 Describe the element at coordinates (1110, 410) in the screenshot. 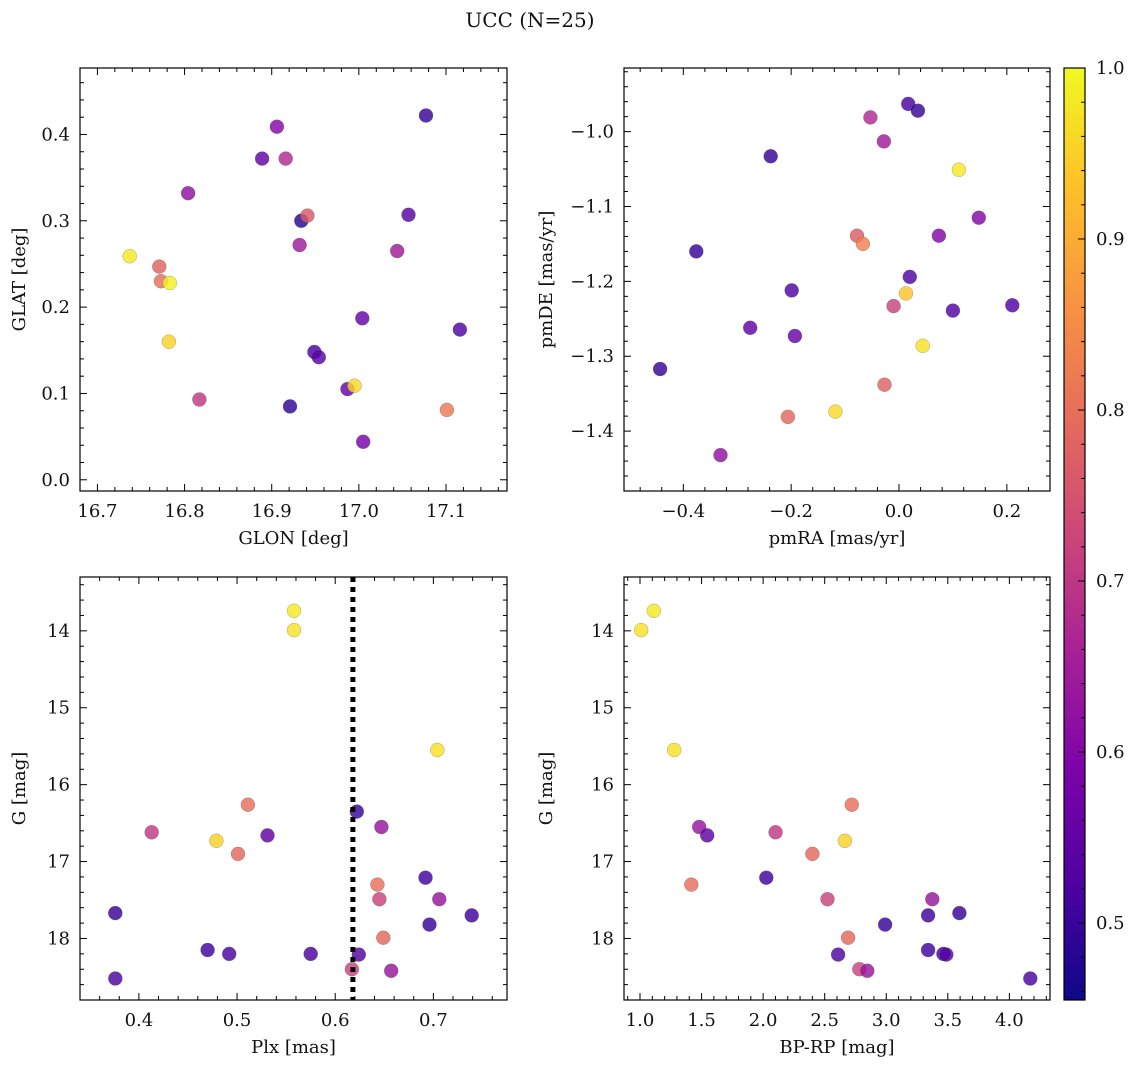

I see `colorbar-tick-label: 0.8` at that location.